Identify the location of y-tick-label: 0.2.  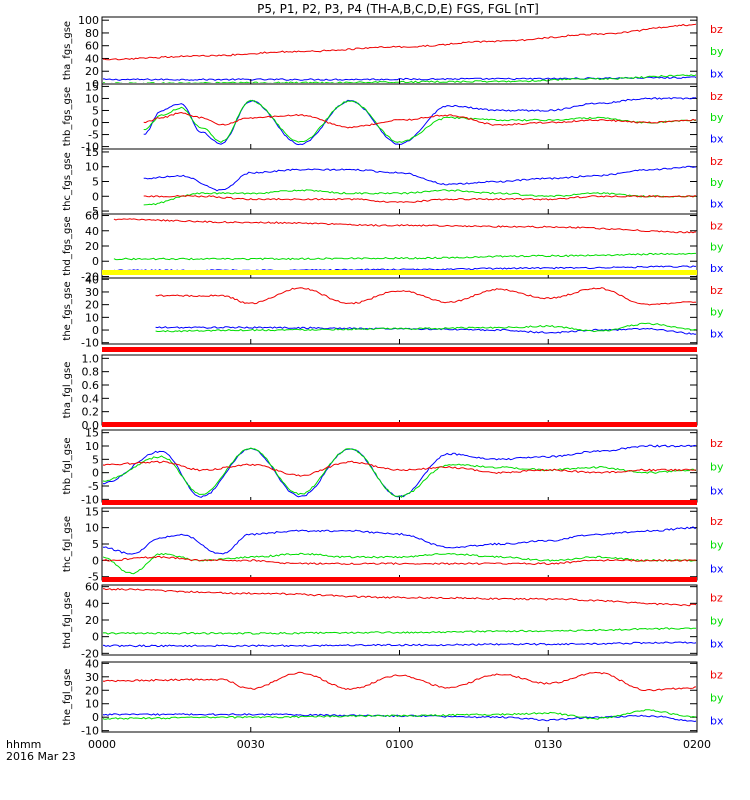
(91, 412).